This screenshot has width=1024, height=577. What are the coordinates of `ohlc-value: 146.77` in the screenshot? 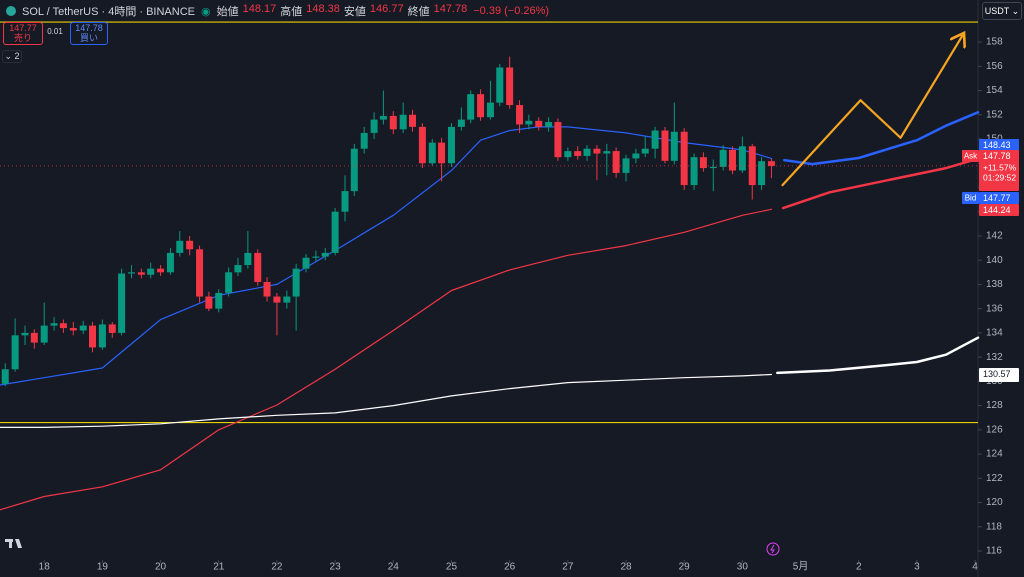 It's located at (386, 9).